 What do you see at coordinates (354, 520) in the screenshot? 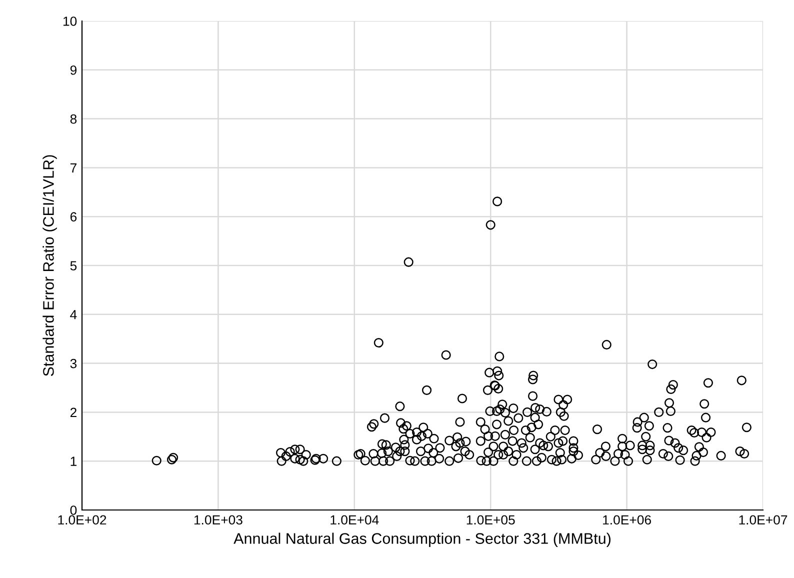
I see `x-tick-label: 1.0E+04` at bounding box center [354, 520].